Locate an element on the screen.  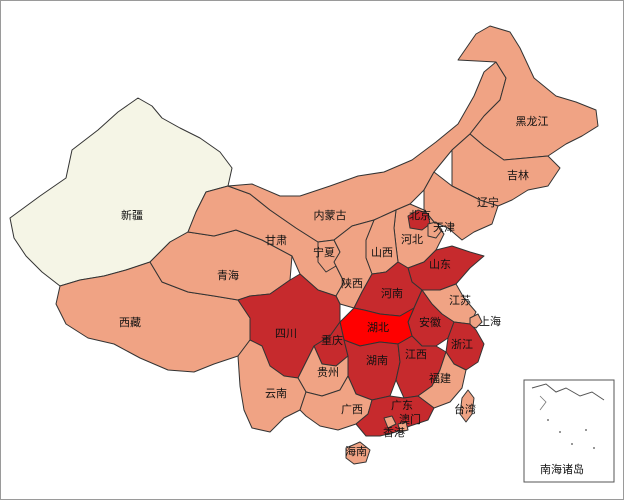
label-hunan: 湖南 is located at coordinates (377, 360).